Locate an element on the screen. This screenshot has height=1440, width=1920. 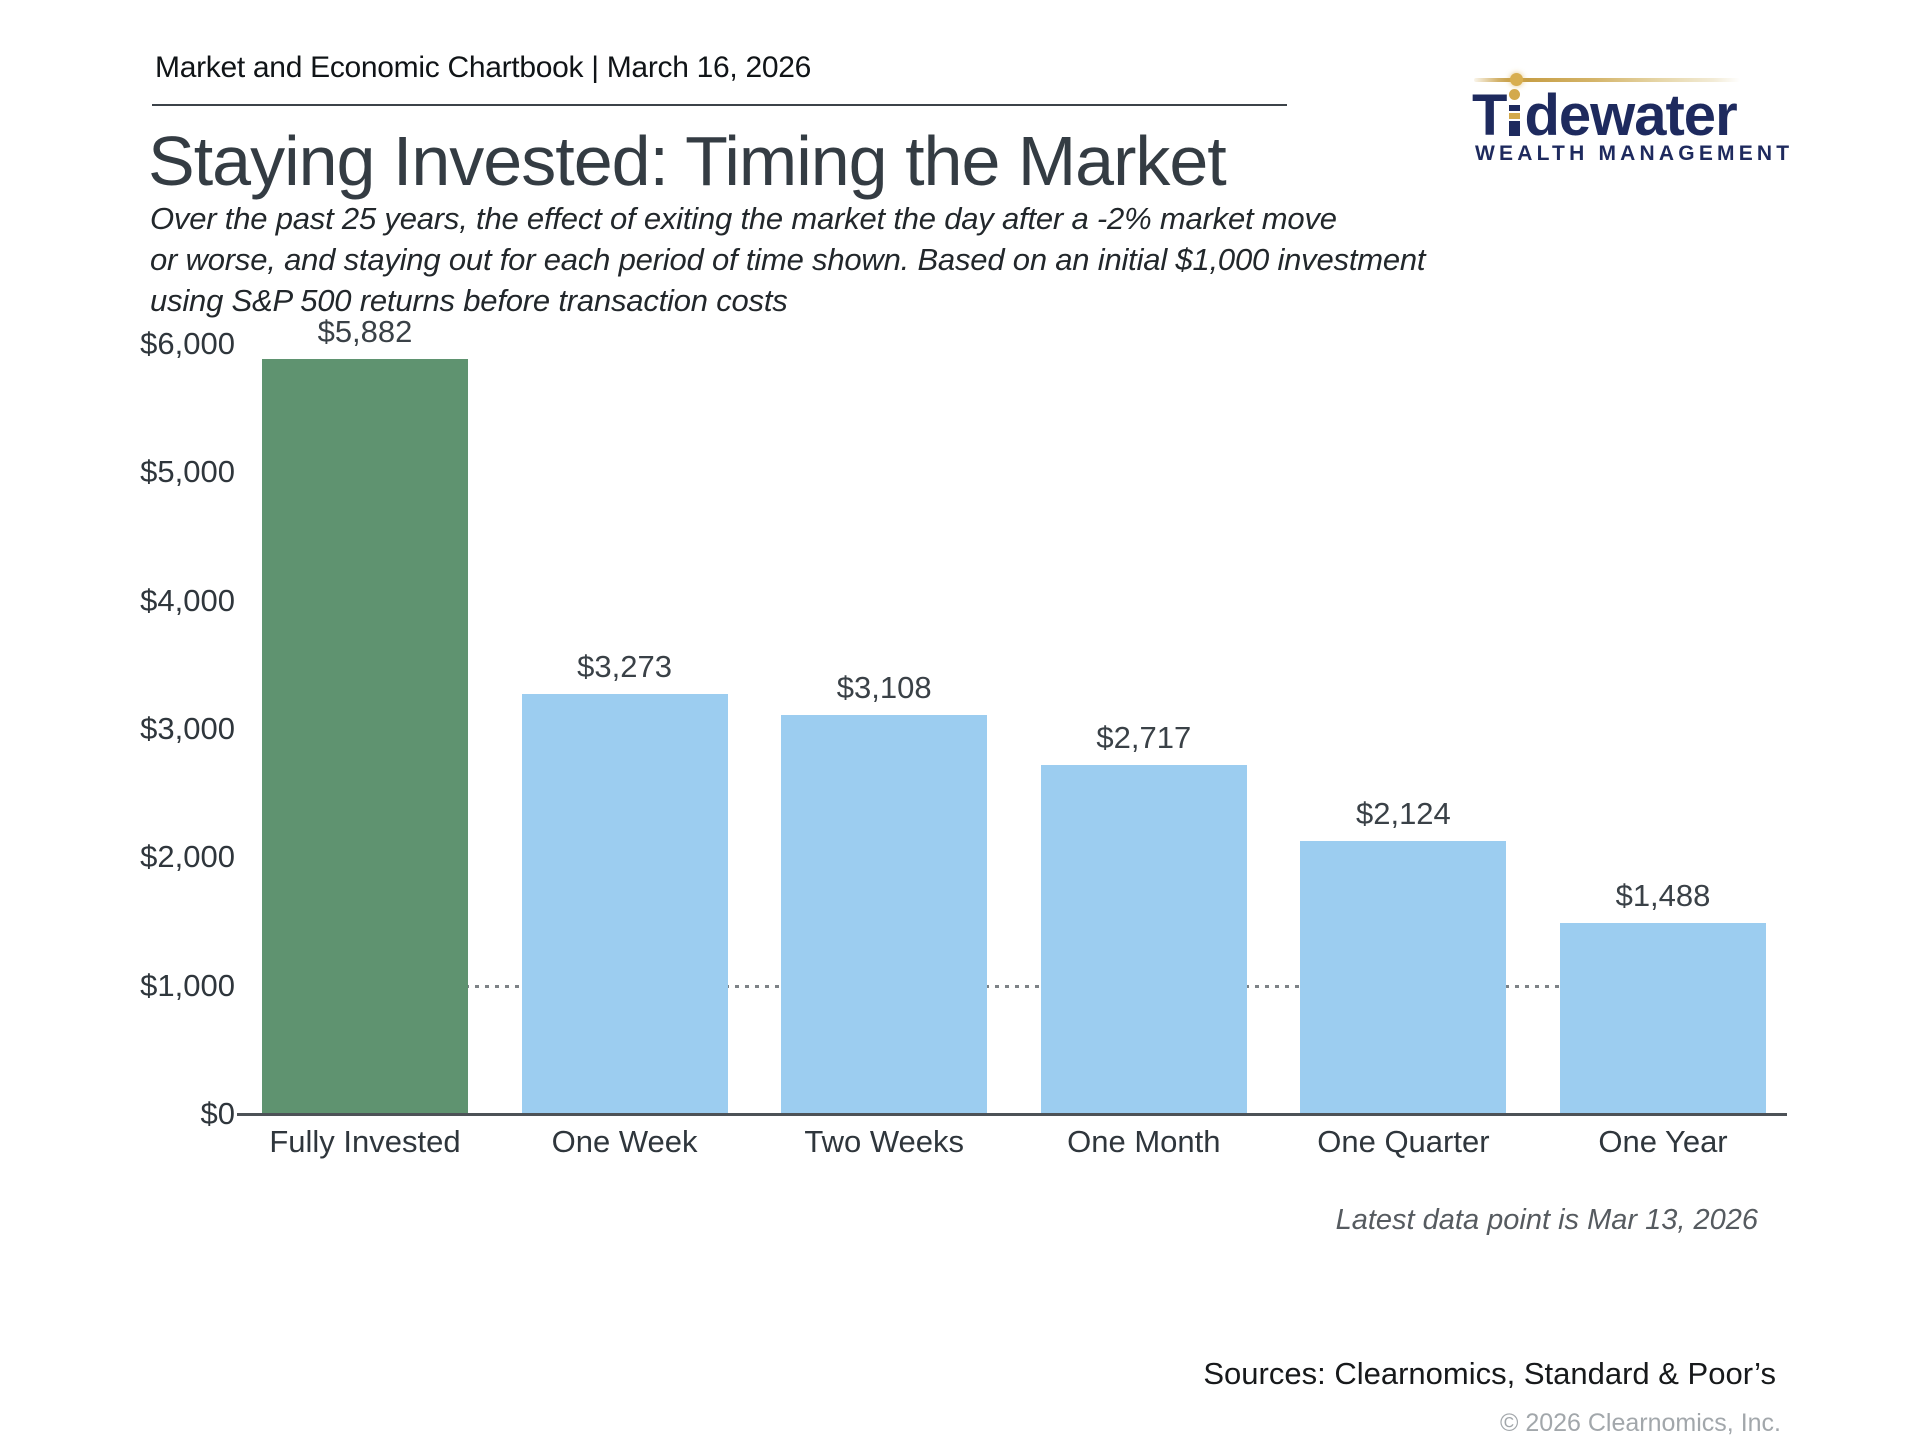
bar-value-label: $1,488 is located at coordinates (1663, 896).